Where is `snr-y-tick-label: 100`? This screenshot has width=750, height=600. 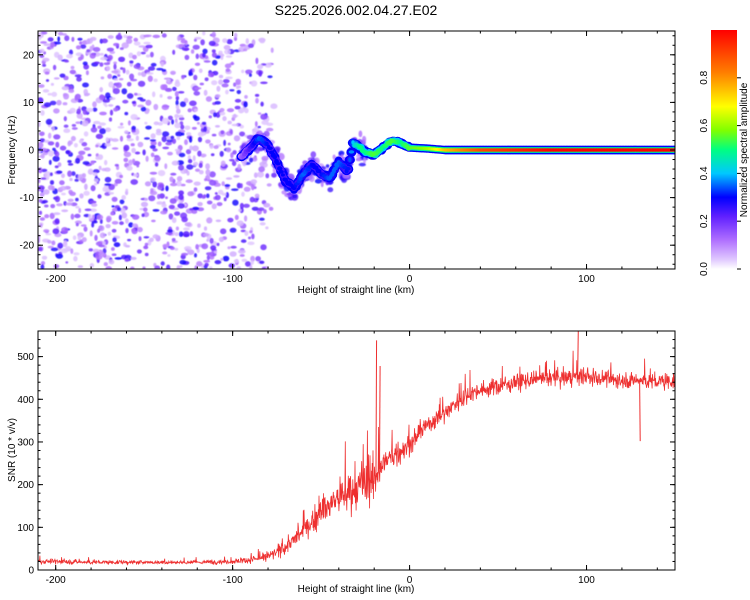
snr-y-tick-label: 100 is located at coordinates (25, 528).